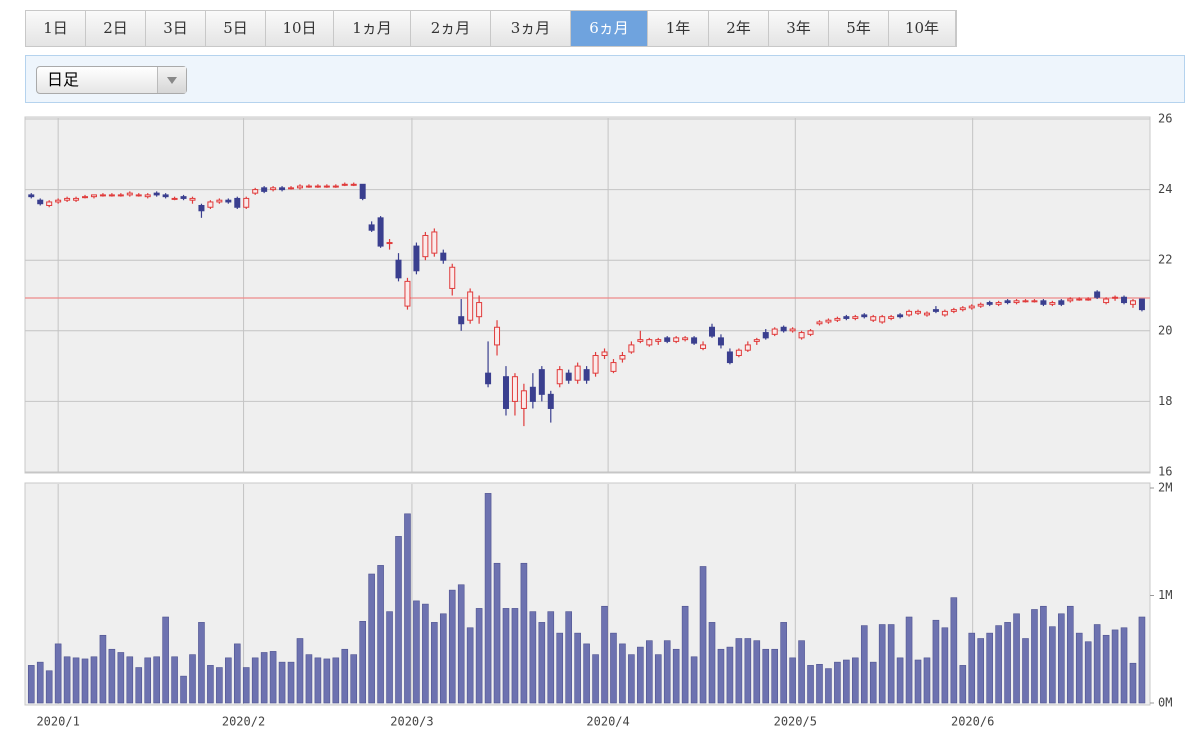 Image resolution: width=1200 pixels, height=745 pixels. I want to click on range-tab: 1日, so click(56, 28).